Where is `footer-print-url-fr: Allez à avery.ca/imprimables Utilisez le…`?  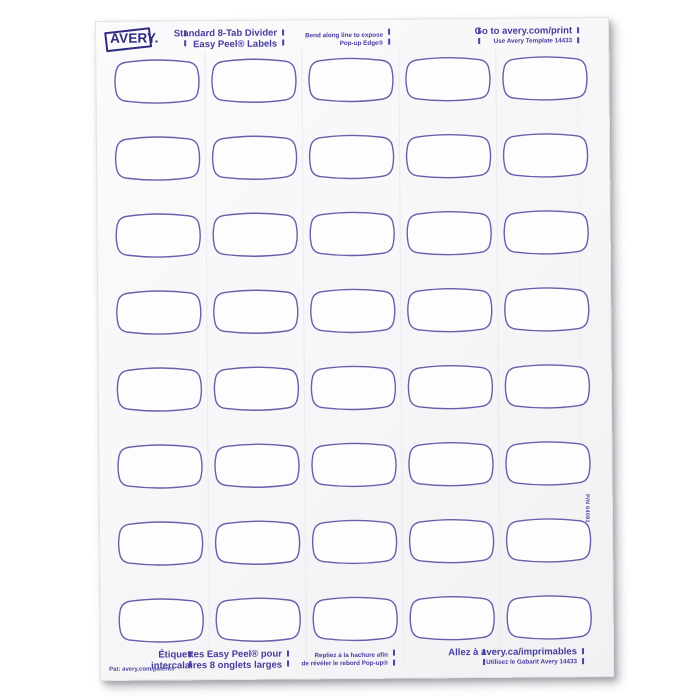 footer-print-url-fr: Allez à avery.ca/imprimables Utilisez le… is located at coordinates (513, 656).